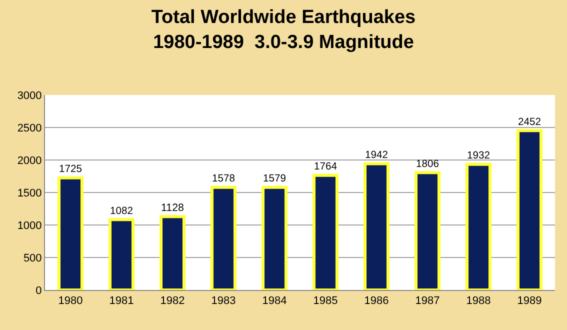  Describe the element at coordinates (530, 122) in the screenshot. I see `data-label: 2452` at that location.